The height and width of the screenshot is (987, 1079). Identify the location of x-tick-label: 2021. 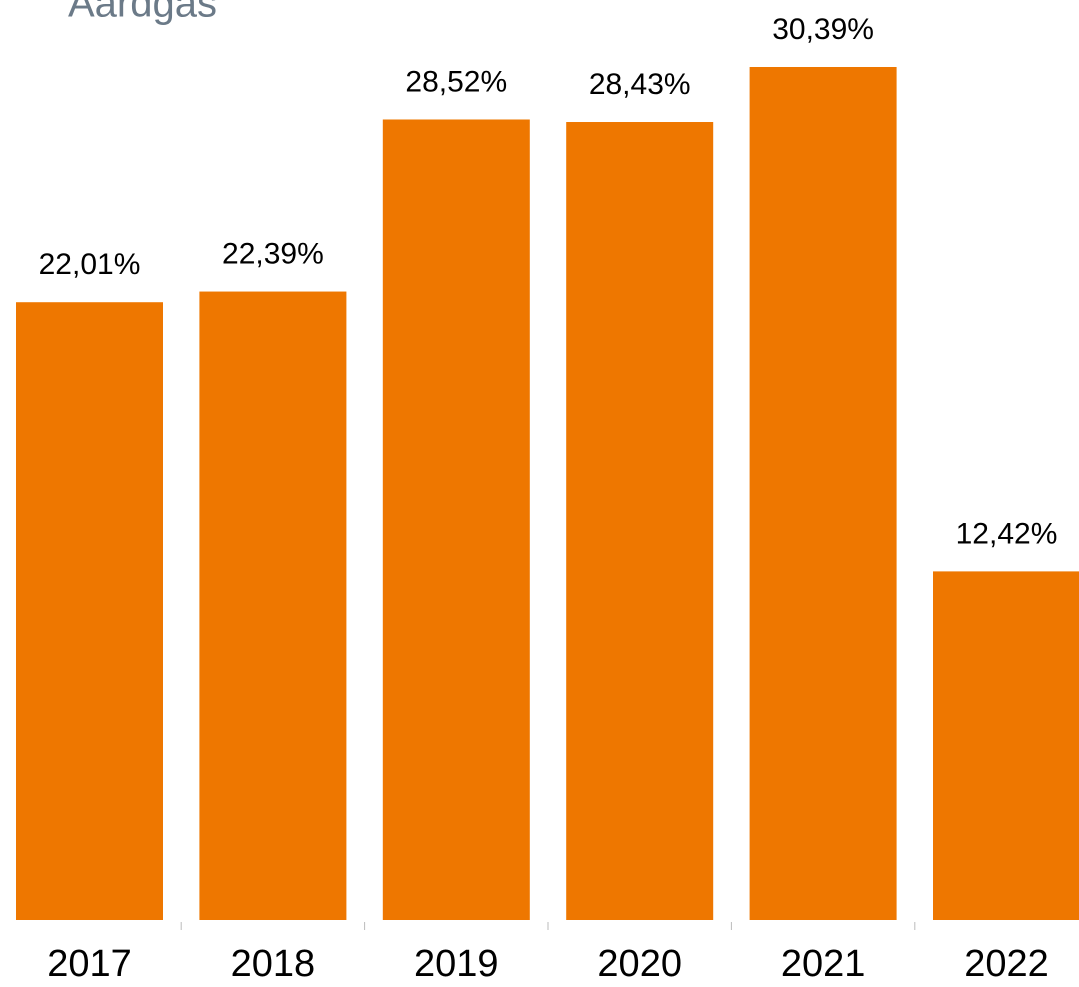
(823, 964).